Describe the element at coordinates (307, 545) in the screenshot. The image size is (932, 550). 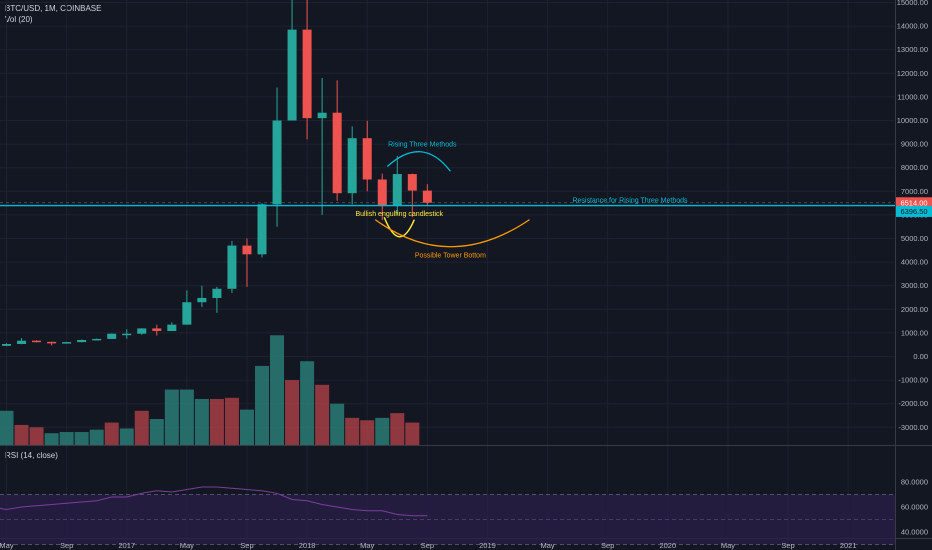
I see `time-tick-label: 2018` at that location.